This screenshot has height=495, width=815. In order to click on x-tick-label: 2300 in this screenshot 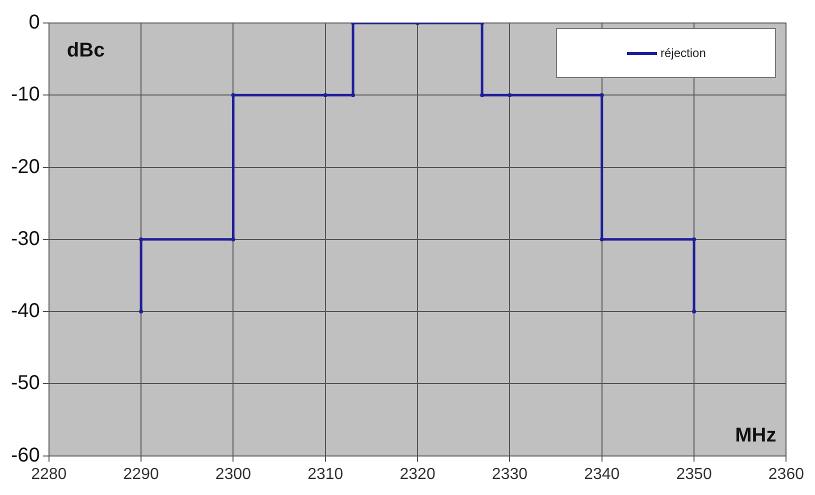, I will do `click(233, 474)`.